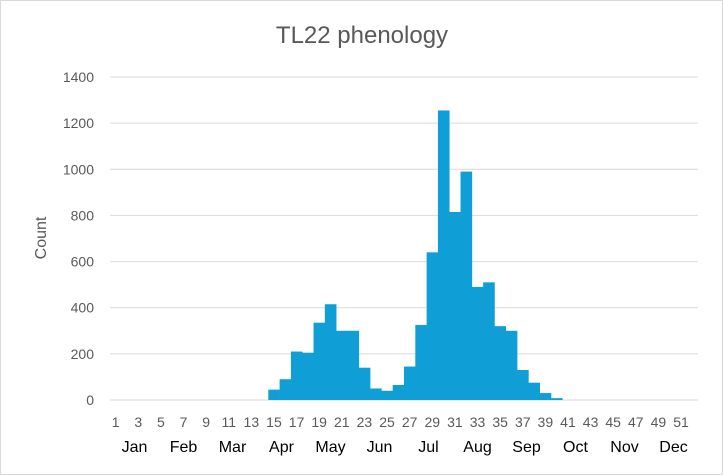 This screenshot has height=475, width=723. What do you see at coordinates (673, 447) in the screenshot?
I see `month-label: Dec` at bounding box center [673, 447].